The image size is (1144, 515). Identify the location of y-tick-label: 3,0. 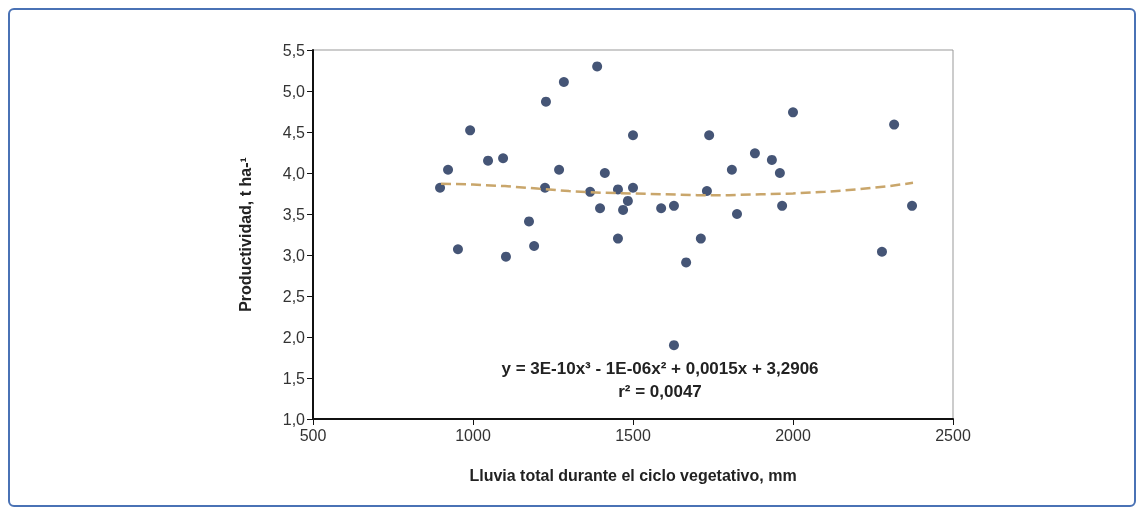
(294, 255).